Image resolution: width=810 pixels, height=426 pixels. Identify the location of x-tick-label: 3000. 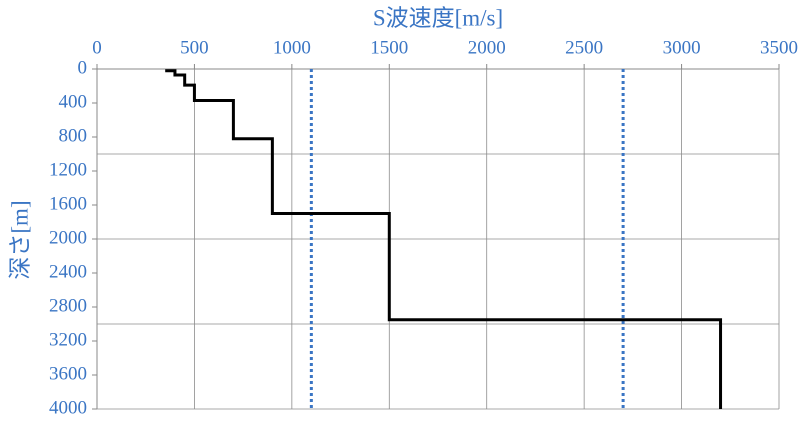
(682, 47).